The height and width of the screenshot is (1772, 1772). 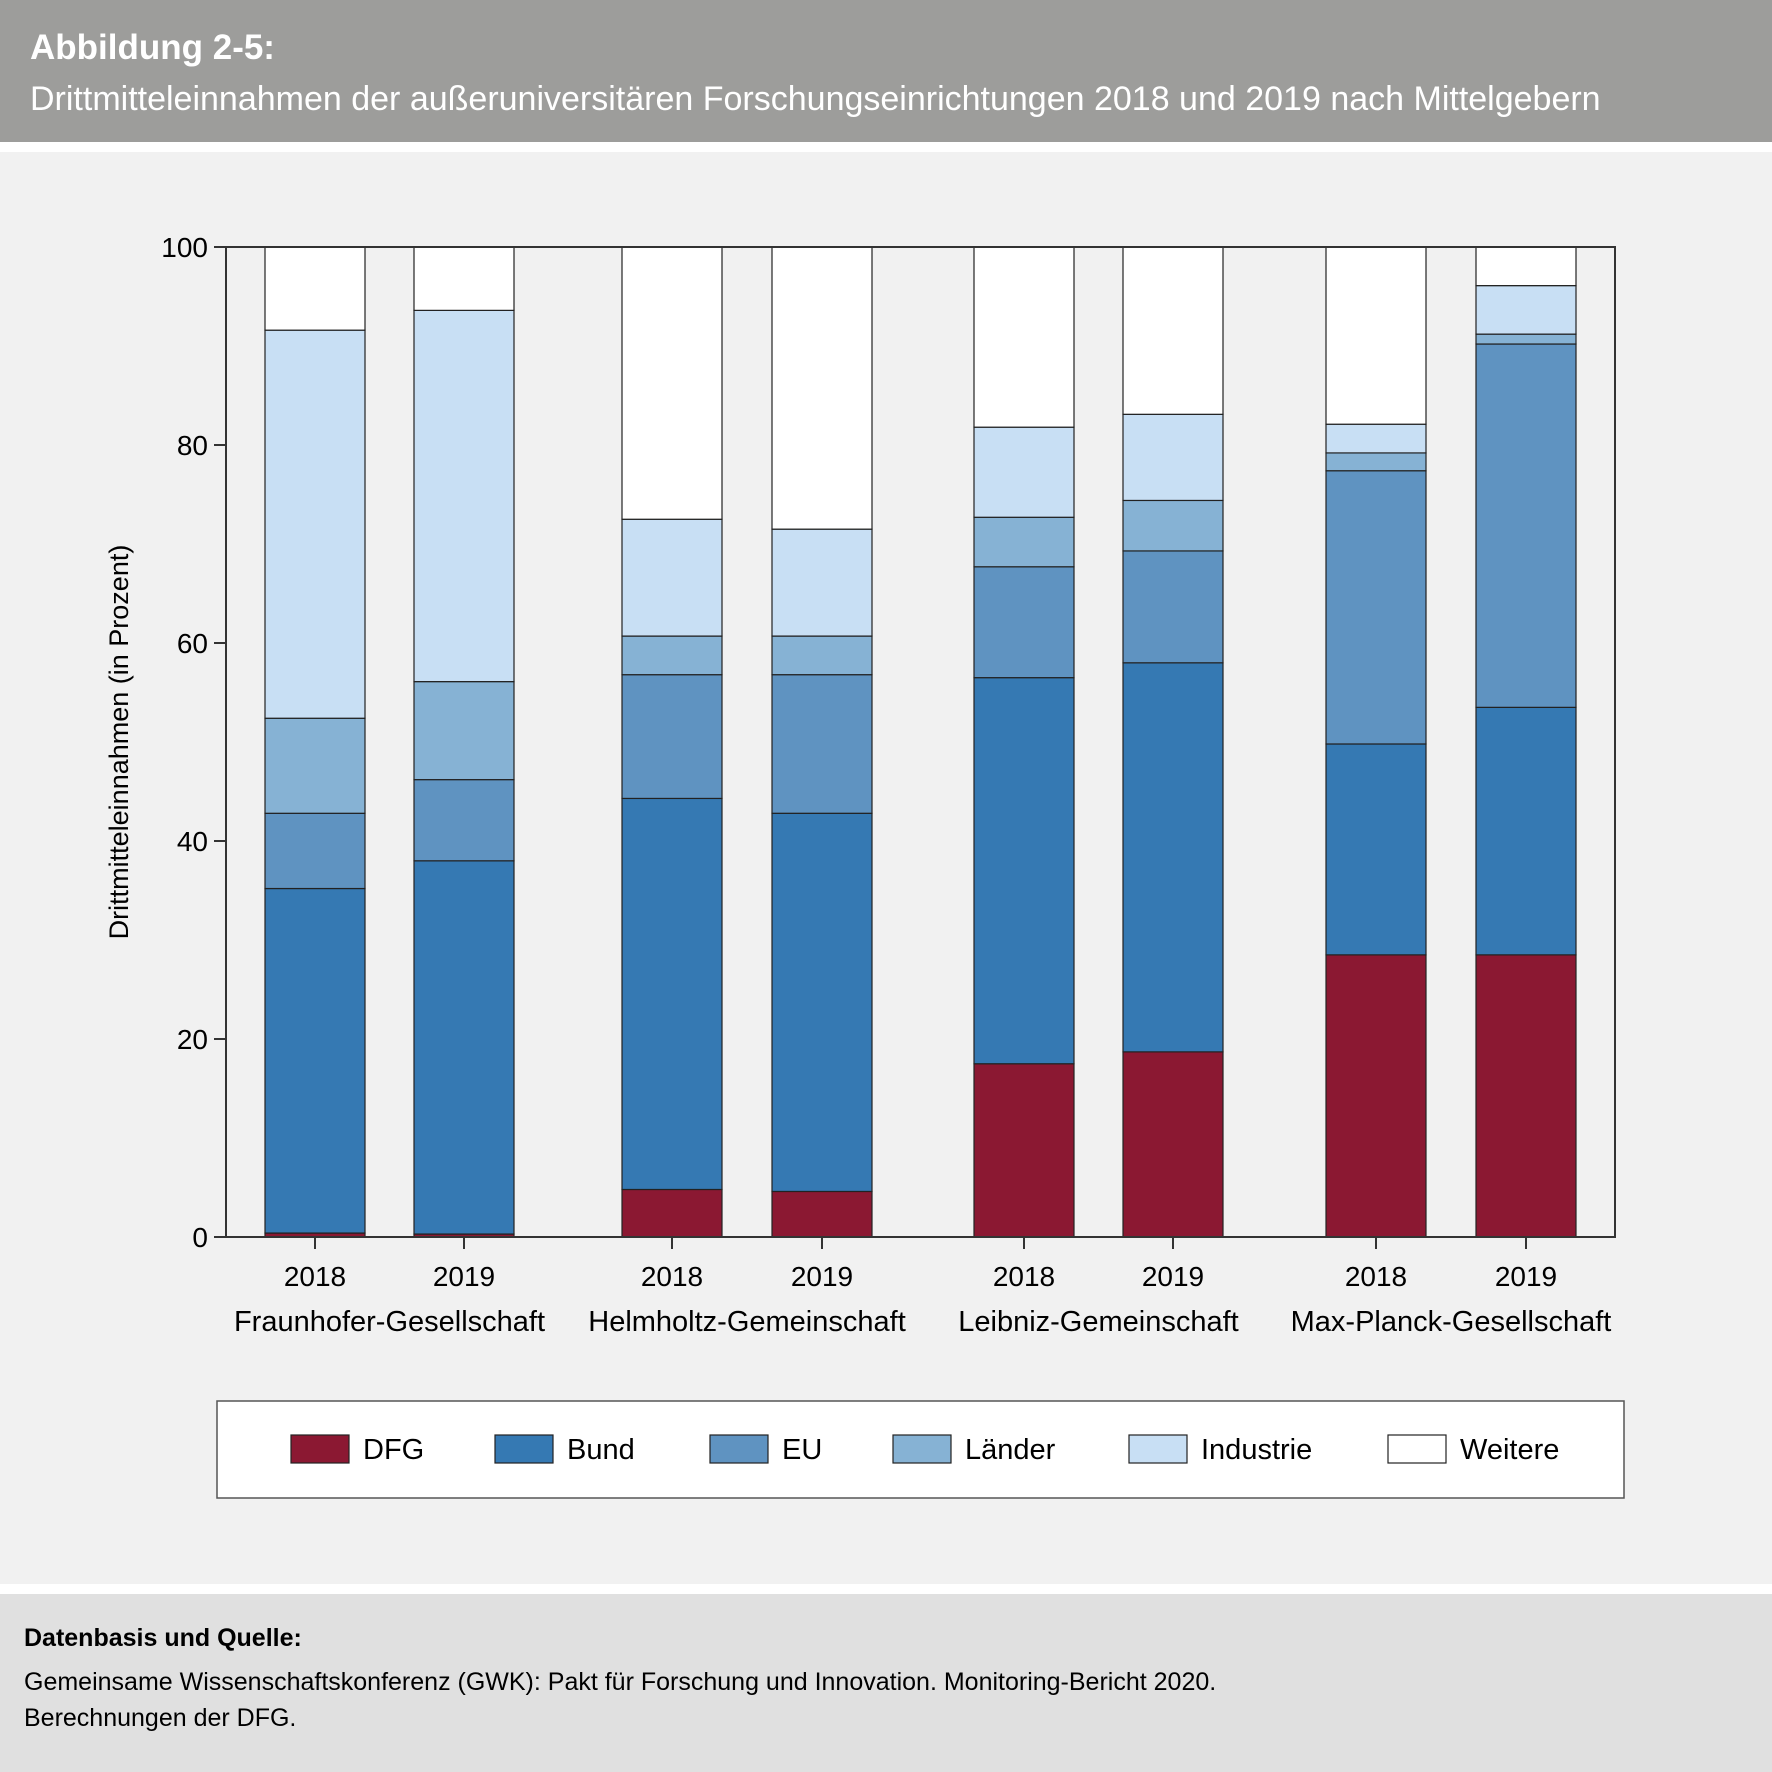 I want to click on source-heading: Datenbasis und Quelle:, so click(x=163, y=1638).